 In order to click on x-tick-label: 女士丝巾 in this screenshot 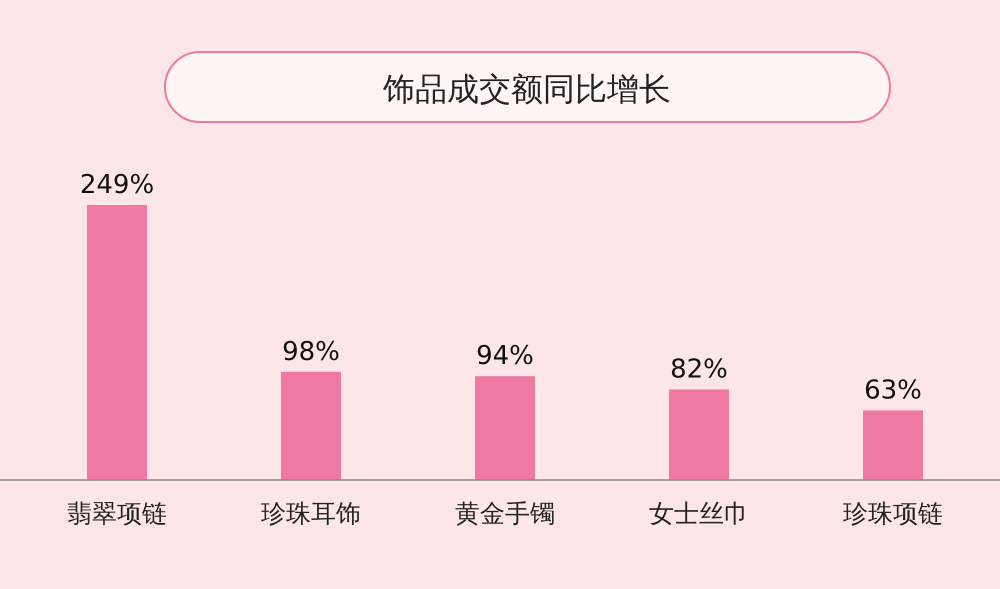, I will do `click(699, 513)`.